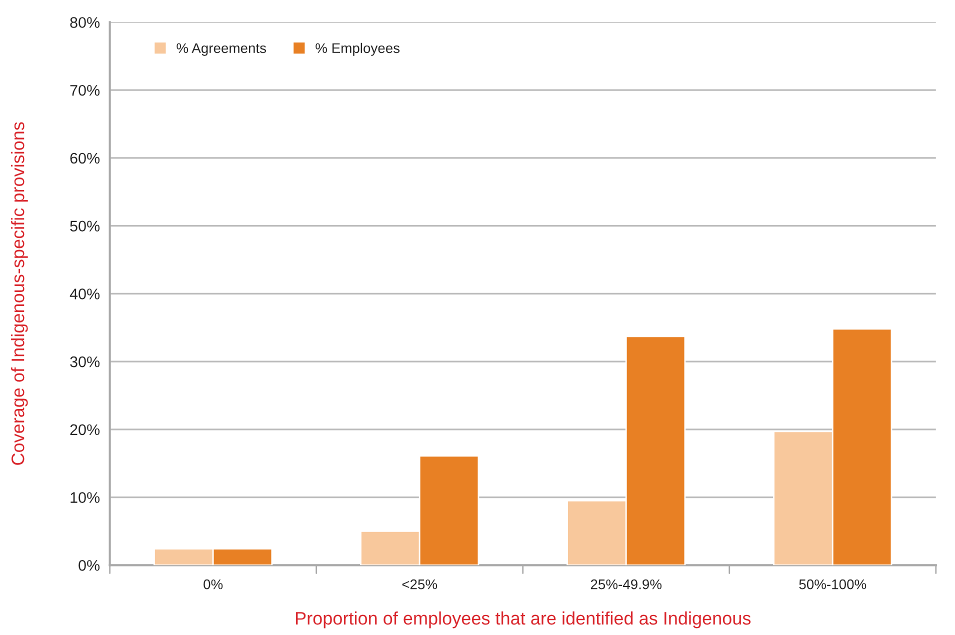  What do you see at coordinates (85, 497) in the screenshot?
I see `y-tick-label: 10%` at bounding box center [85, 497].